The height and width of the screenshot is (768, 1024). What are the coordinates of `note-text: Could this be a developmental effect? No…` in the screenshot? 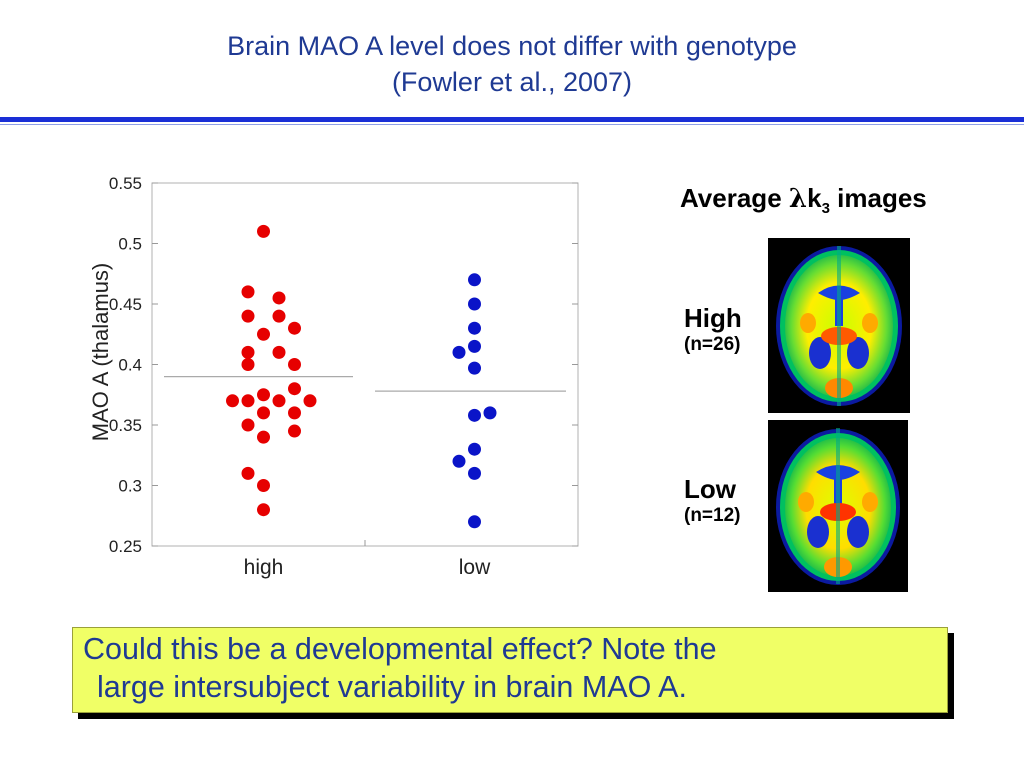 It's located at (400, 668).